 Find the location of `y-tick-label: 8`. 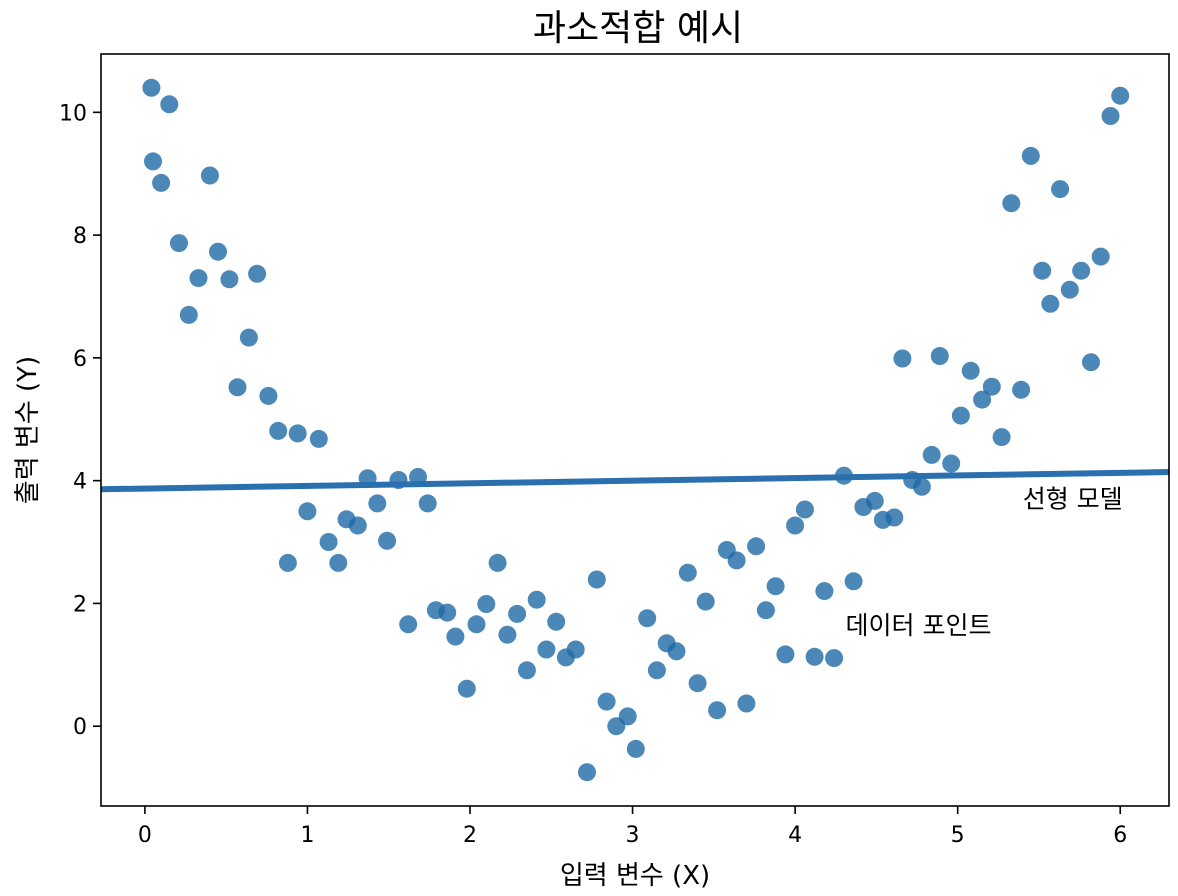

y-tick-label: 8 is located at coordinates (80, 236).